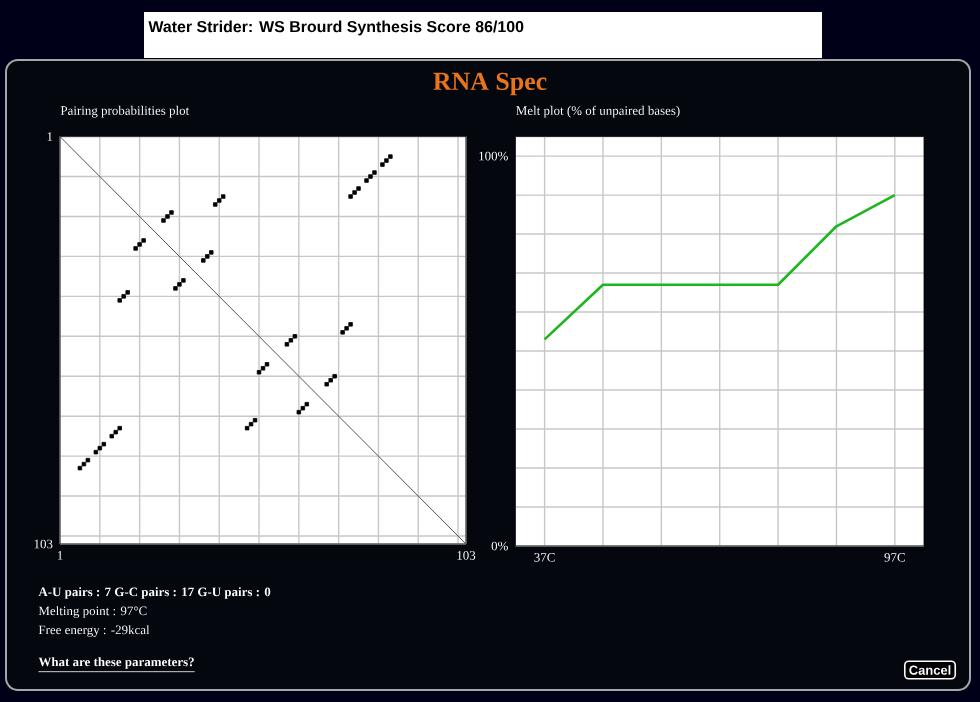 This screenshot has height=702, width=980. What do you see at coordinates (720, 267) in the screenshot?
I see `line-series` at bounding box center [720, 267].